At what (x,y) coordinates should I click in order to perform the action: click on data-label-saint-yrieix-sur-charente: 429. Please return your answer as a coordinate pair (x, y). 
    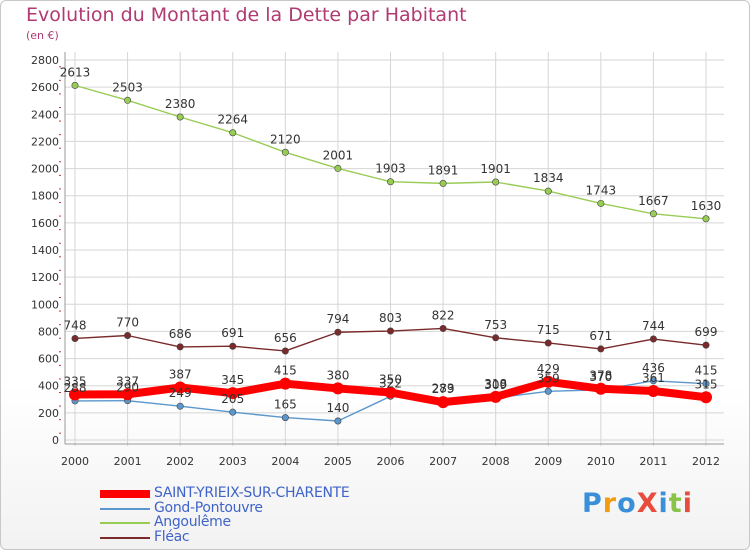
    Looking at the image, I should click on (548, 369).